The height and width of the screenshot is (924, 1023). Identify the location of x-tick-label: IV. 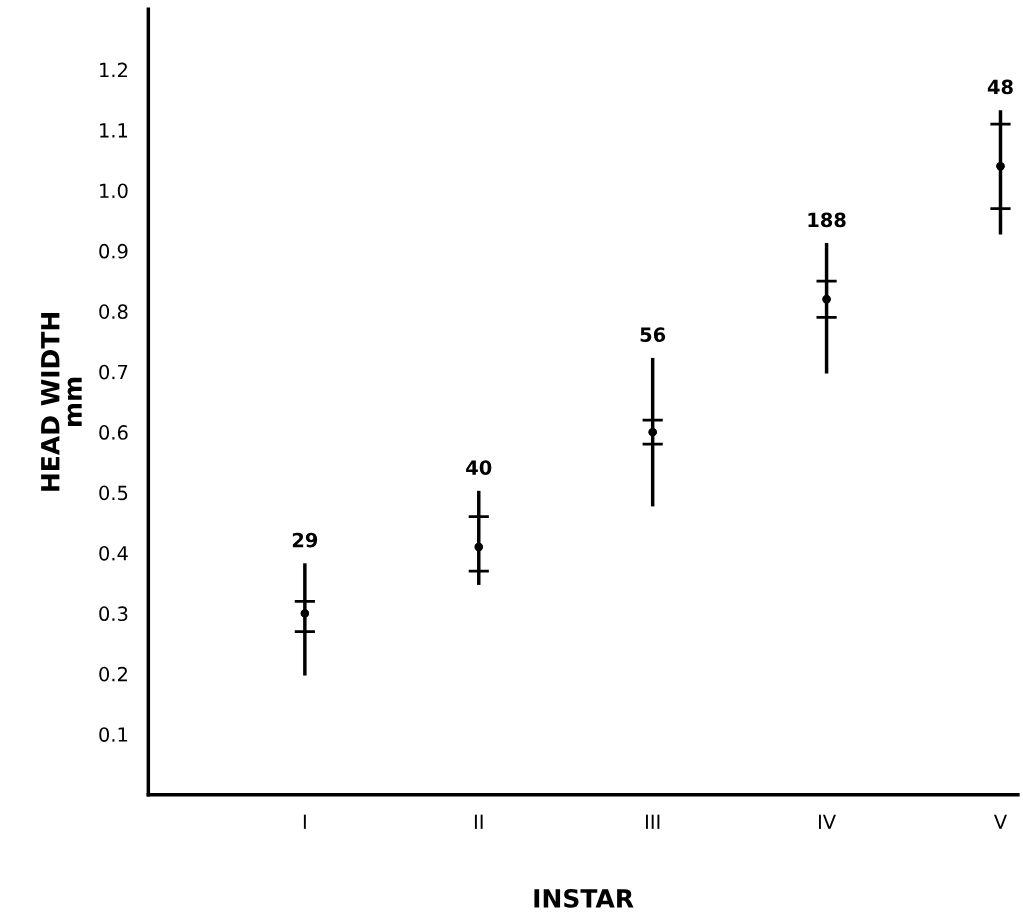
(827, 821).